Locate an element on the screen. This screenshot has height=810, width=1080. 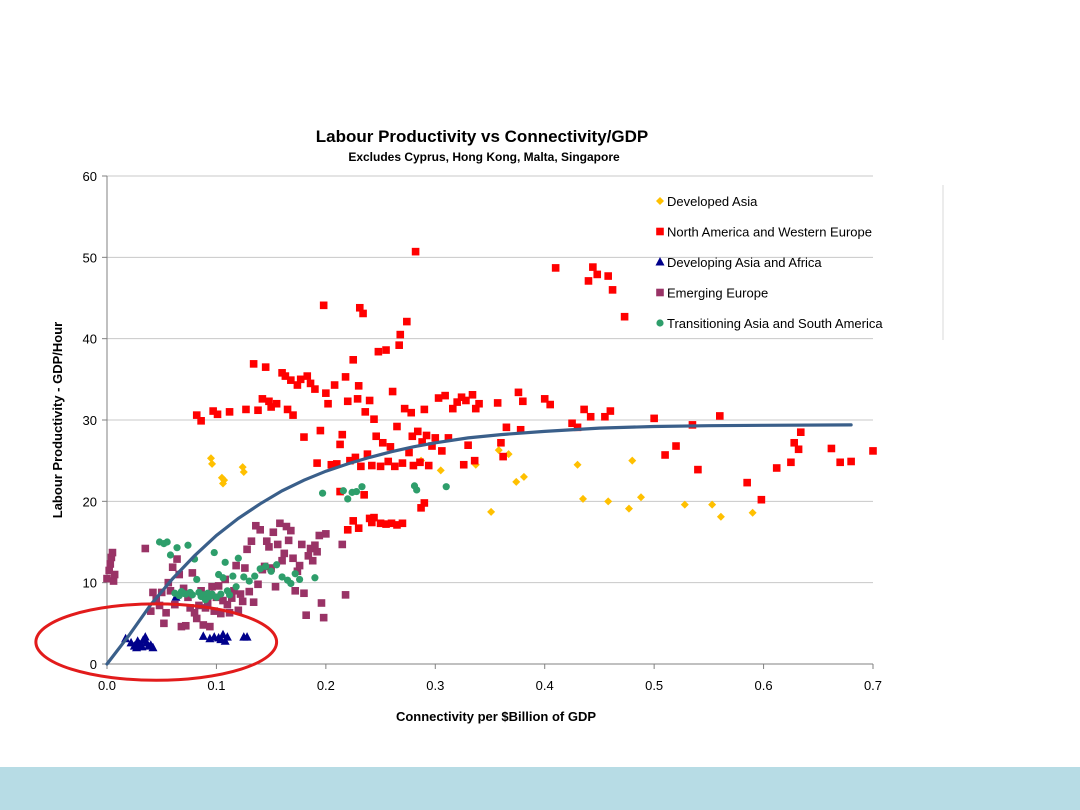
y-axis-title: Labour Productivity - GDP/Hour is located at coordinates (57, 420).